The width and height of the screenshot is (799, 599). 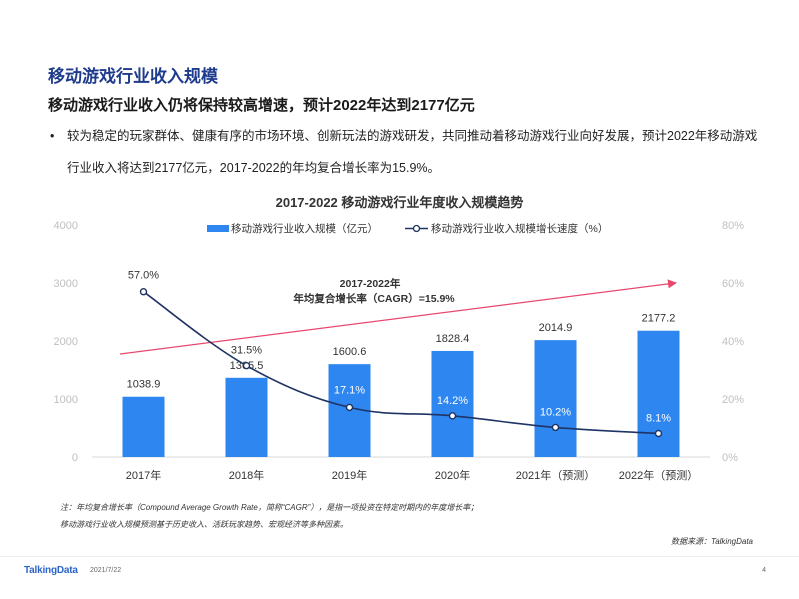 I want to click on y-left-tick-label: 3000, so click(x=66, y=284).